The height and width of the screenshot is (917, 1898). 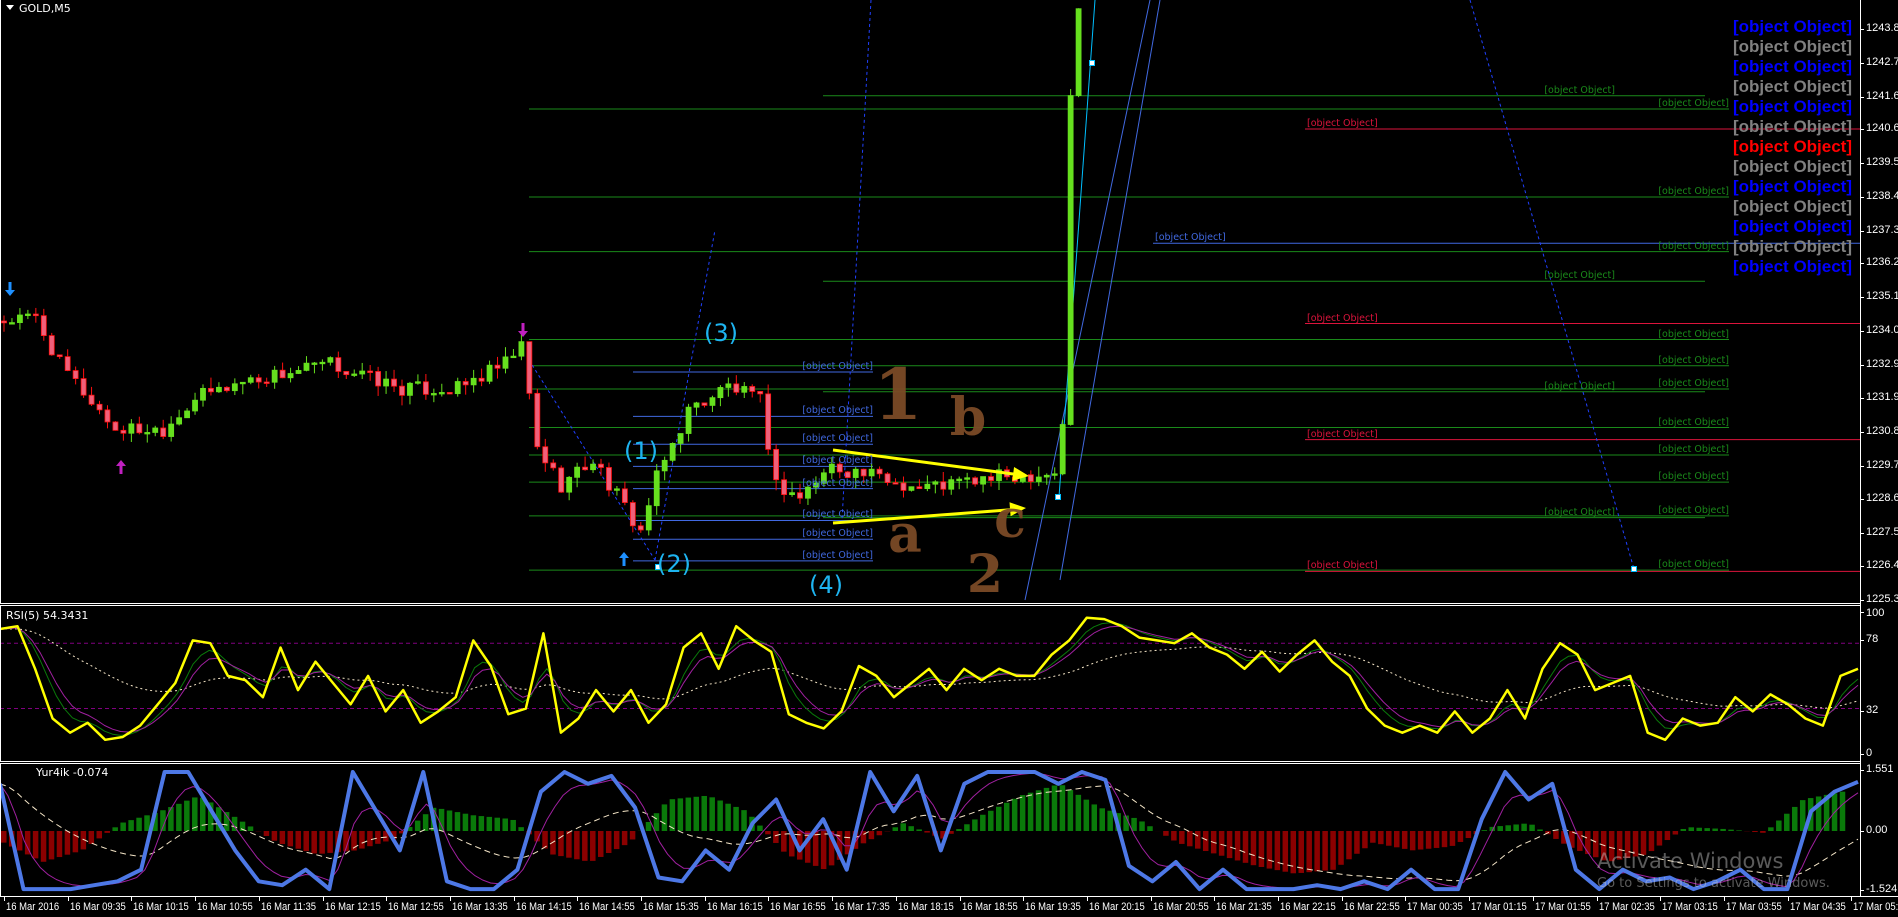 I want to click on time-label: 16 Mar 16:15, so click(x=735, y=907).